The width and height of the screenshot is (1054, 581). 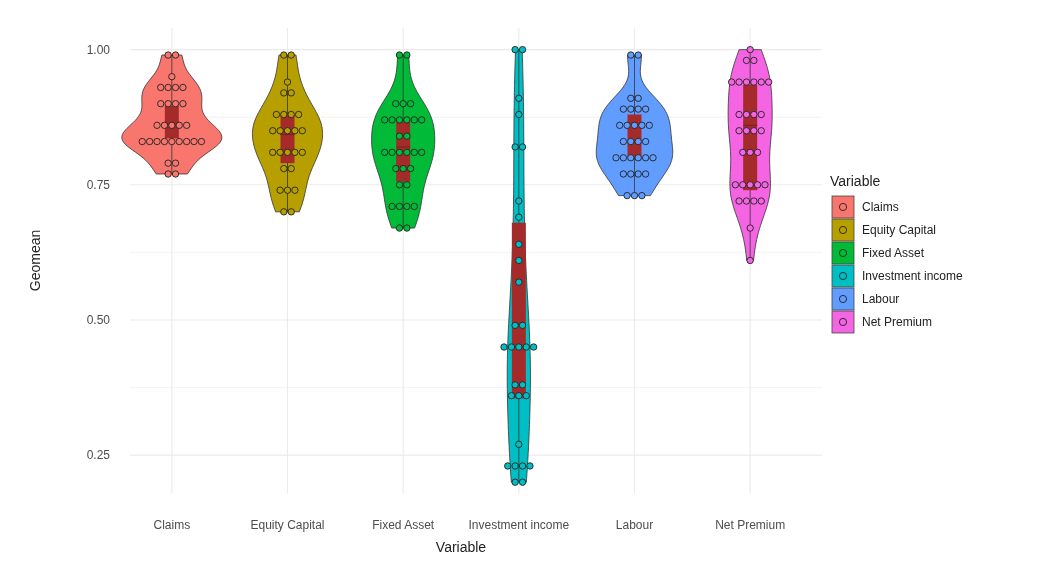 What do you see at coordinates (899, 230) in the screenshot?
I see `legend-label: Equity Capital` at bounding box center [899, 230].